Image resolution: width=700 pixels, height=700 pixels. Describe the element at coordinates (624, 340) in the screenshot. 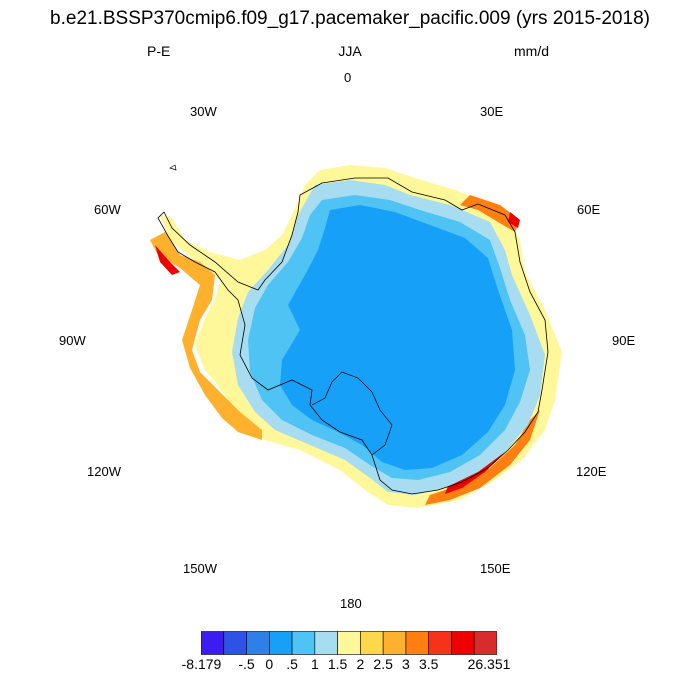

I see `lon-label-90e: 90E` at that location.